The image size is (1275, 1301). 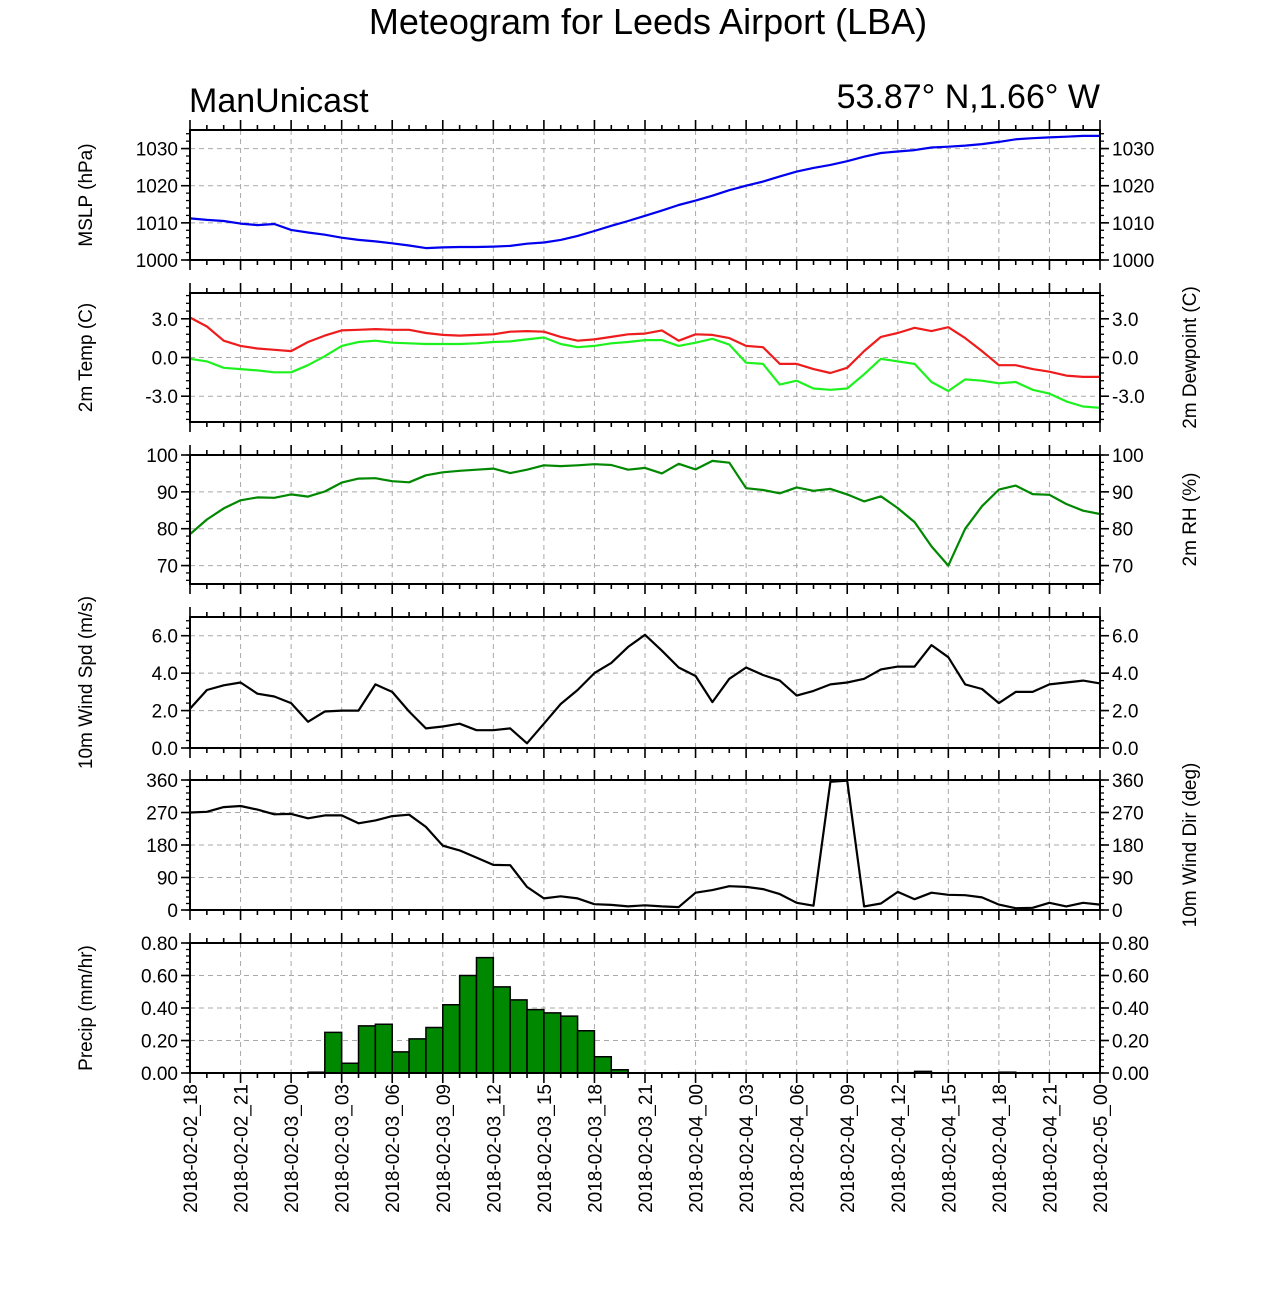 What do you see at coordinates (1000, 1148) in the screenshot?
I see `x-tick-label: 2018-02-04_18` at bounding box center [1000, 1148].